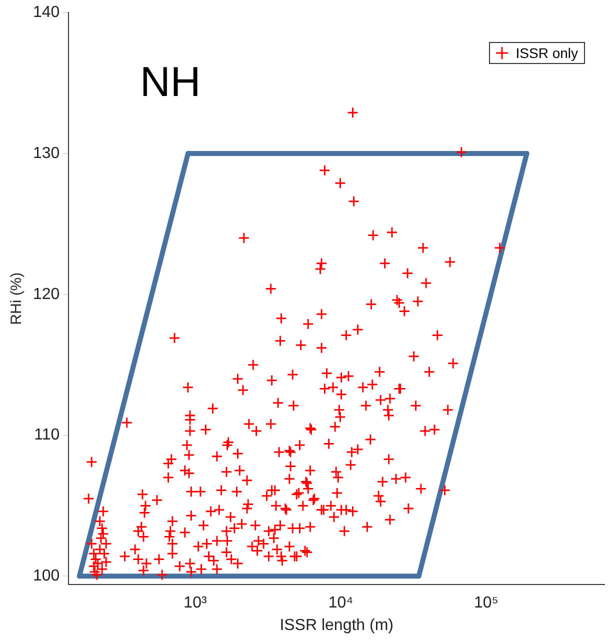 The height and width of the screenshot is (643, 611). What do you see at coordinates (486, 603) in the screenshot?
I see `x-tick-label: 10⁵` at bounding box center [486, 603].